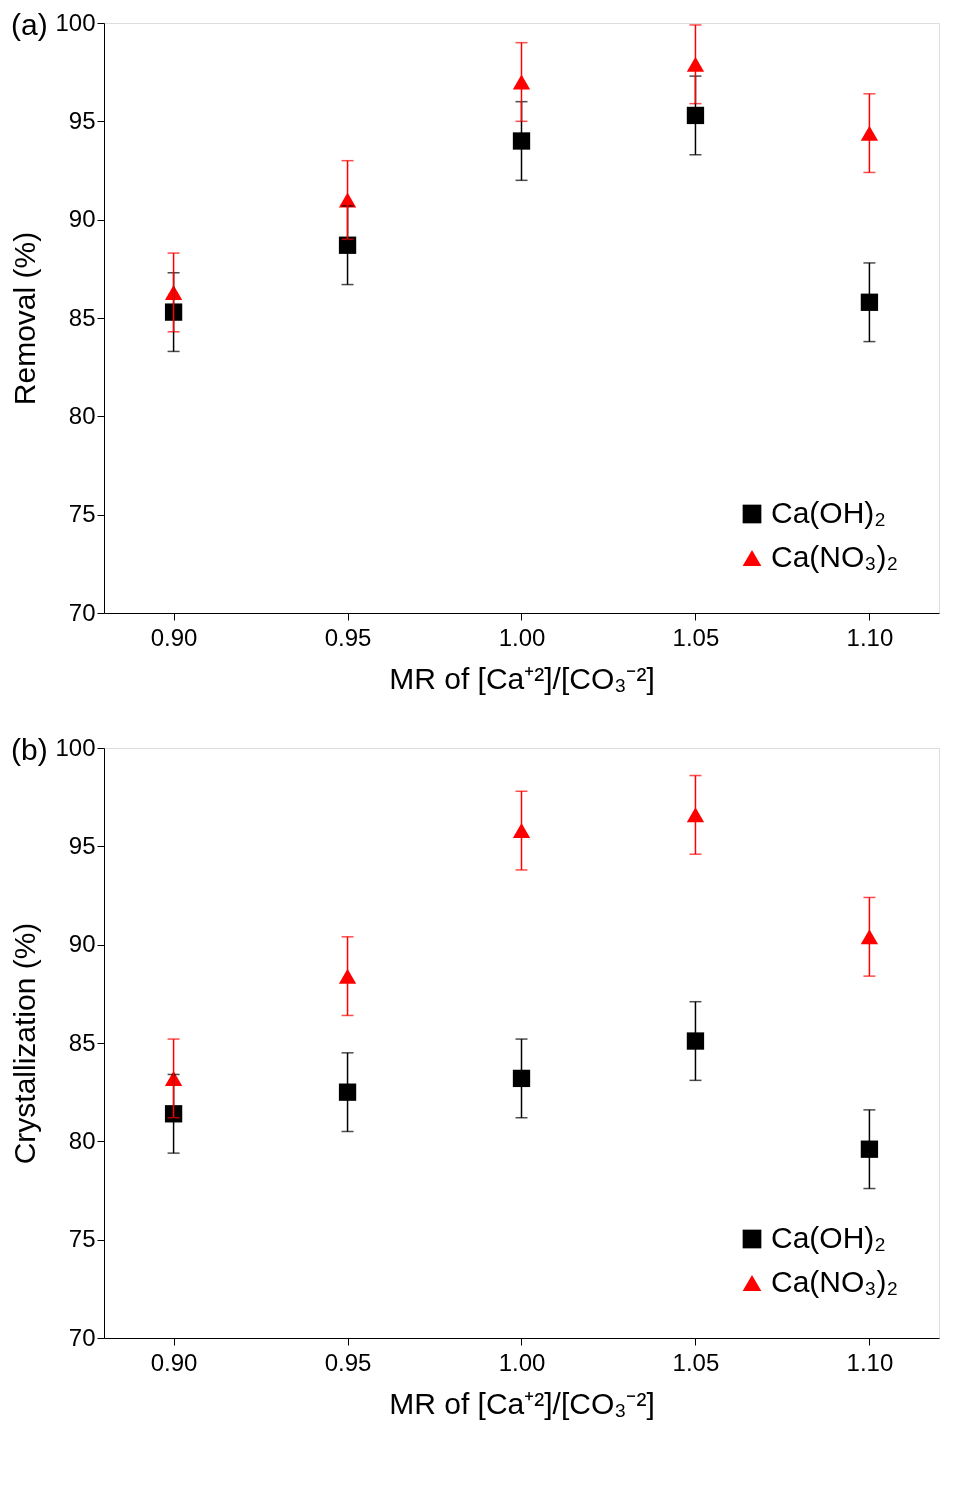 The height and width of the screenshot is (1507, 956). I want to click on y-axis-title: Removal (%), so click(25, 318).